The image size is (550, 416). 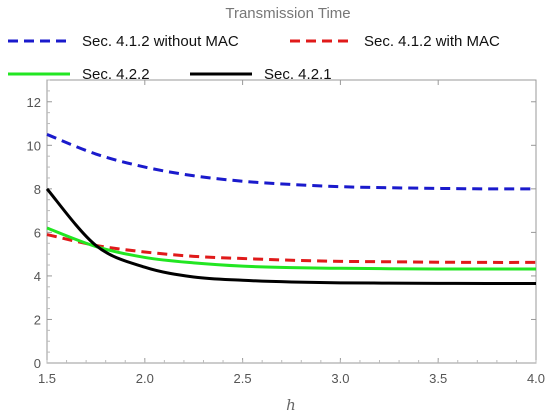 What do you see at coordinates (37, 232) in the screenshot?
I see `y-tick-label: 6` at bounding box center [37, 232].